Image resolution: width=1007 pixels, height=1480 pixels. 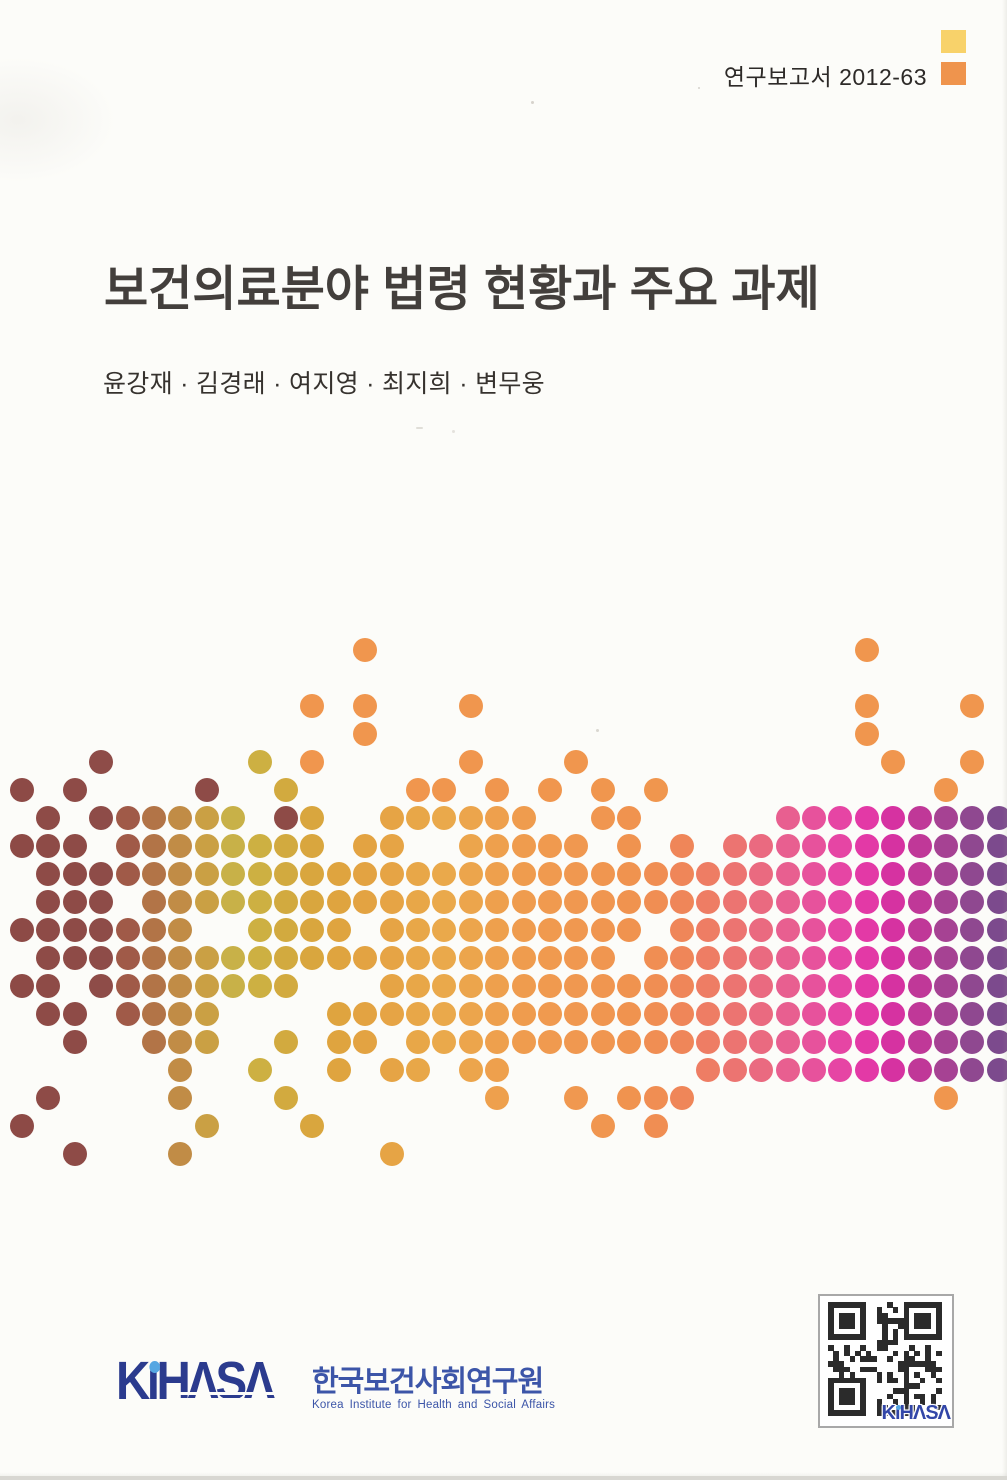 I want to click on qr-kihasa-label: KıHΛSΛ, so click(x=916, y=1413).